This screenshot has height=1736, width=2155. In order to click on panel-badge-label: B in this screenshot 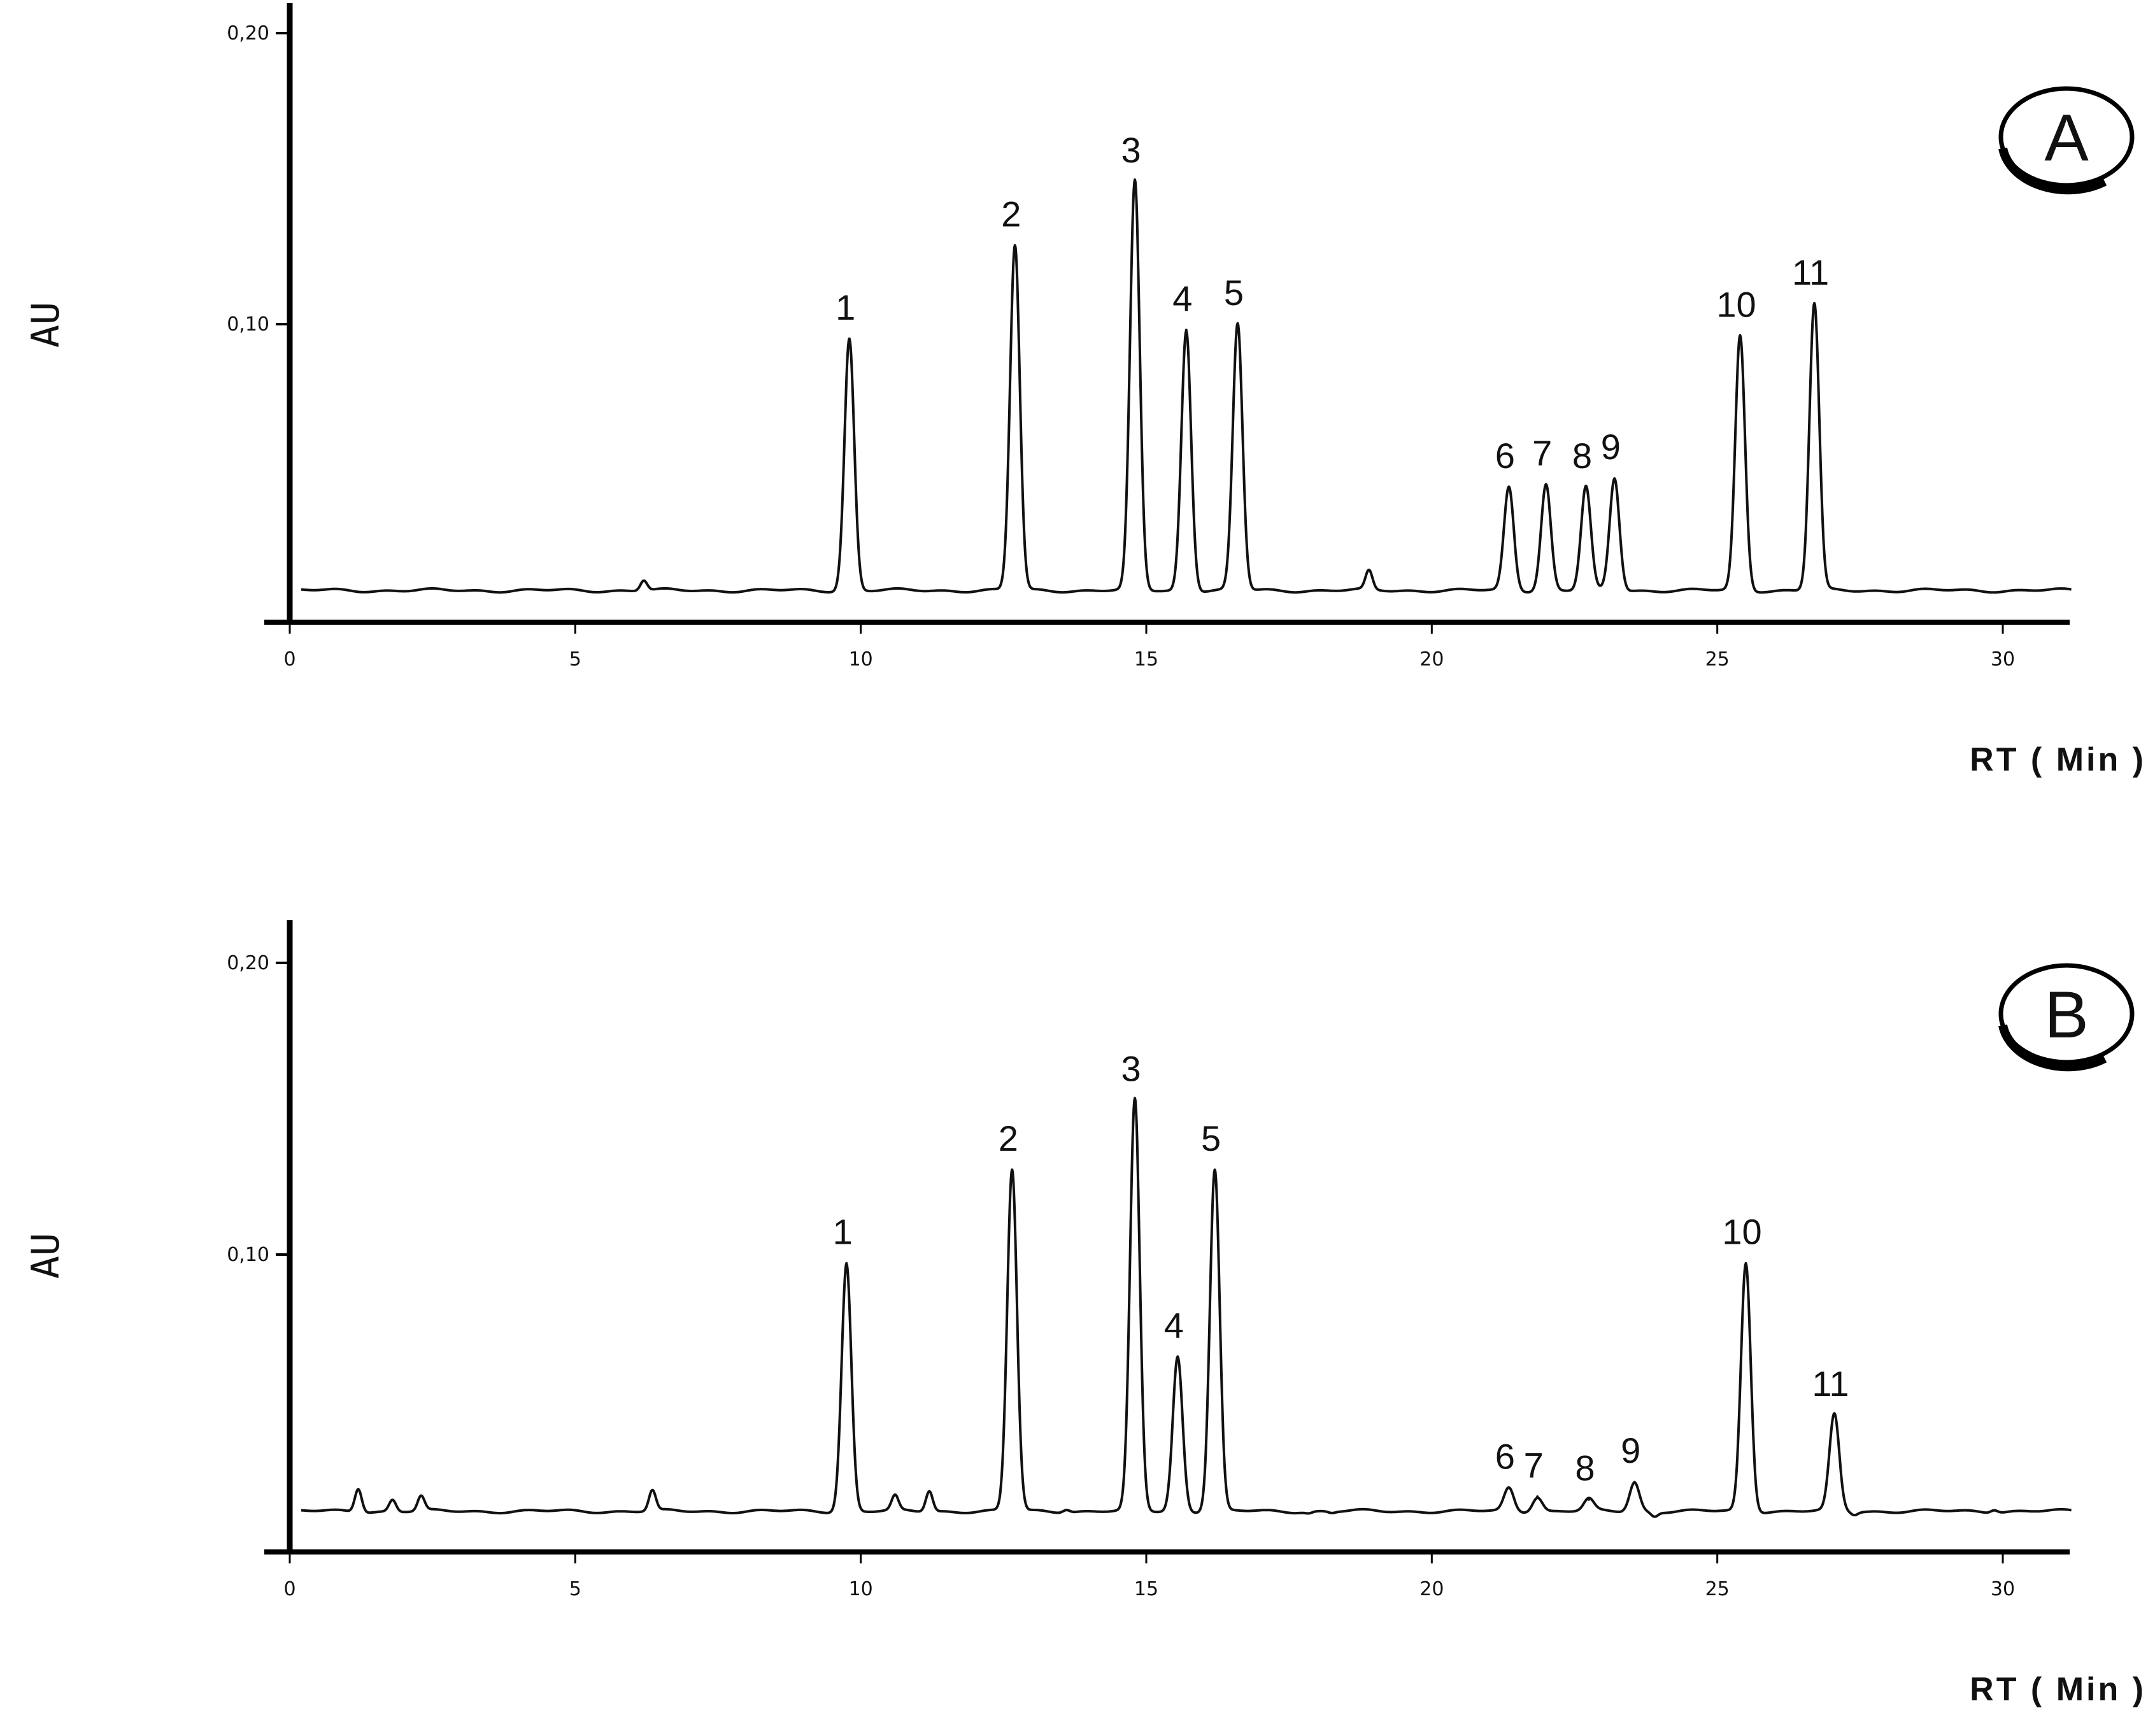, I will do `click(2066, 1015)`.